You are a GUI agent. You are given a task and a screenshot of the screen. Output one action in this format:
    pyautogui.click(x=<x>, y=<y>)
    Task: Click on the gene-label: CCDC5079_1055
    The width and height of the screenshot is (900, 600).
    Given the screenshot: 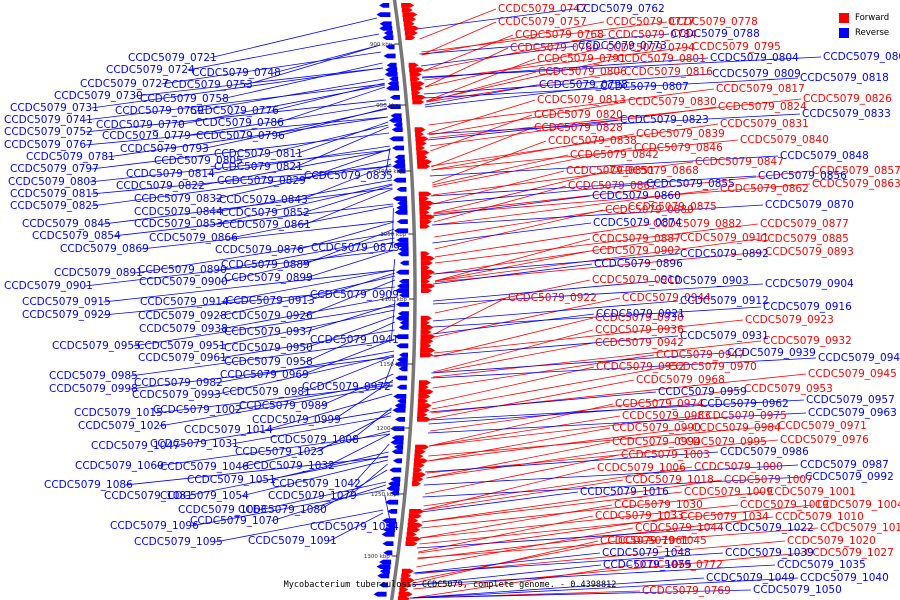 What is the action you would take?
    pyautogui.click(x=647, y=565)
    